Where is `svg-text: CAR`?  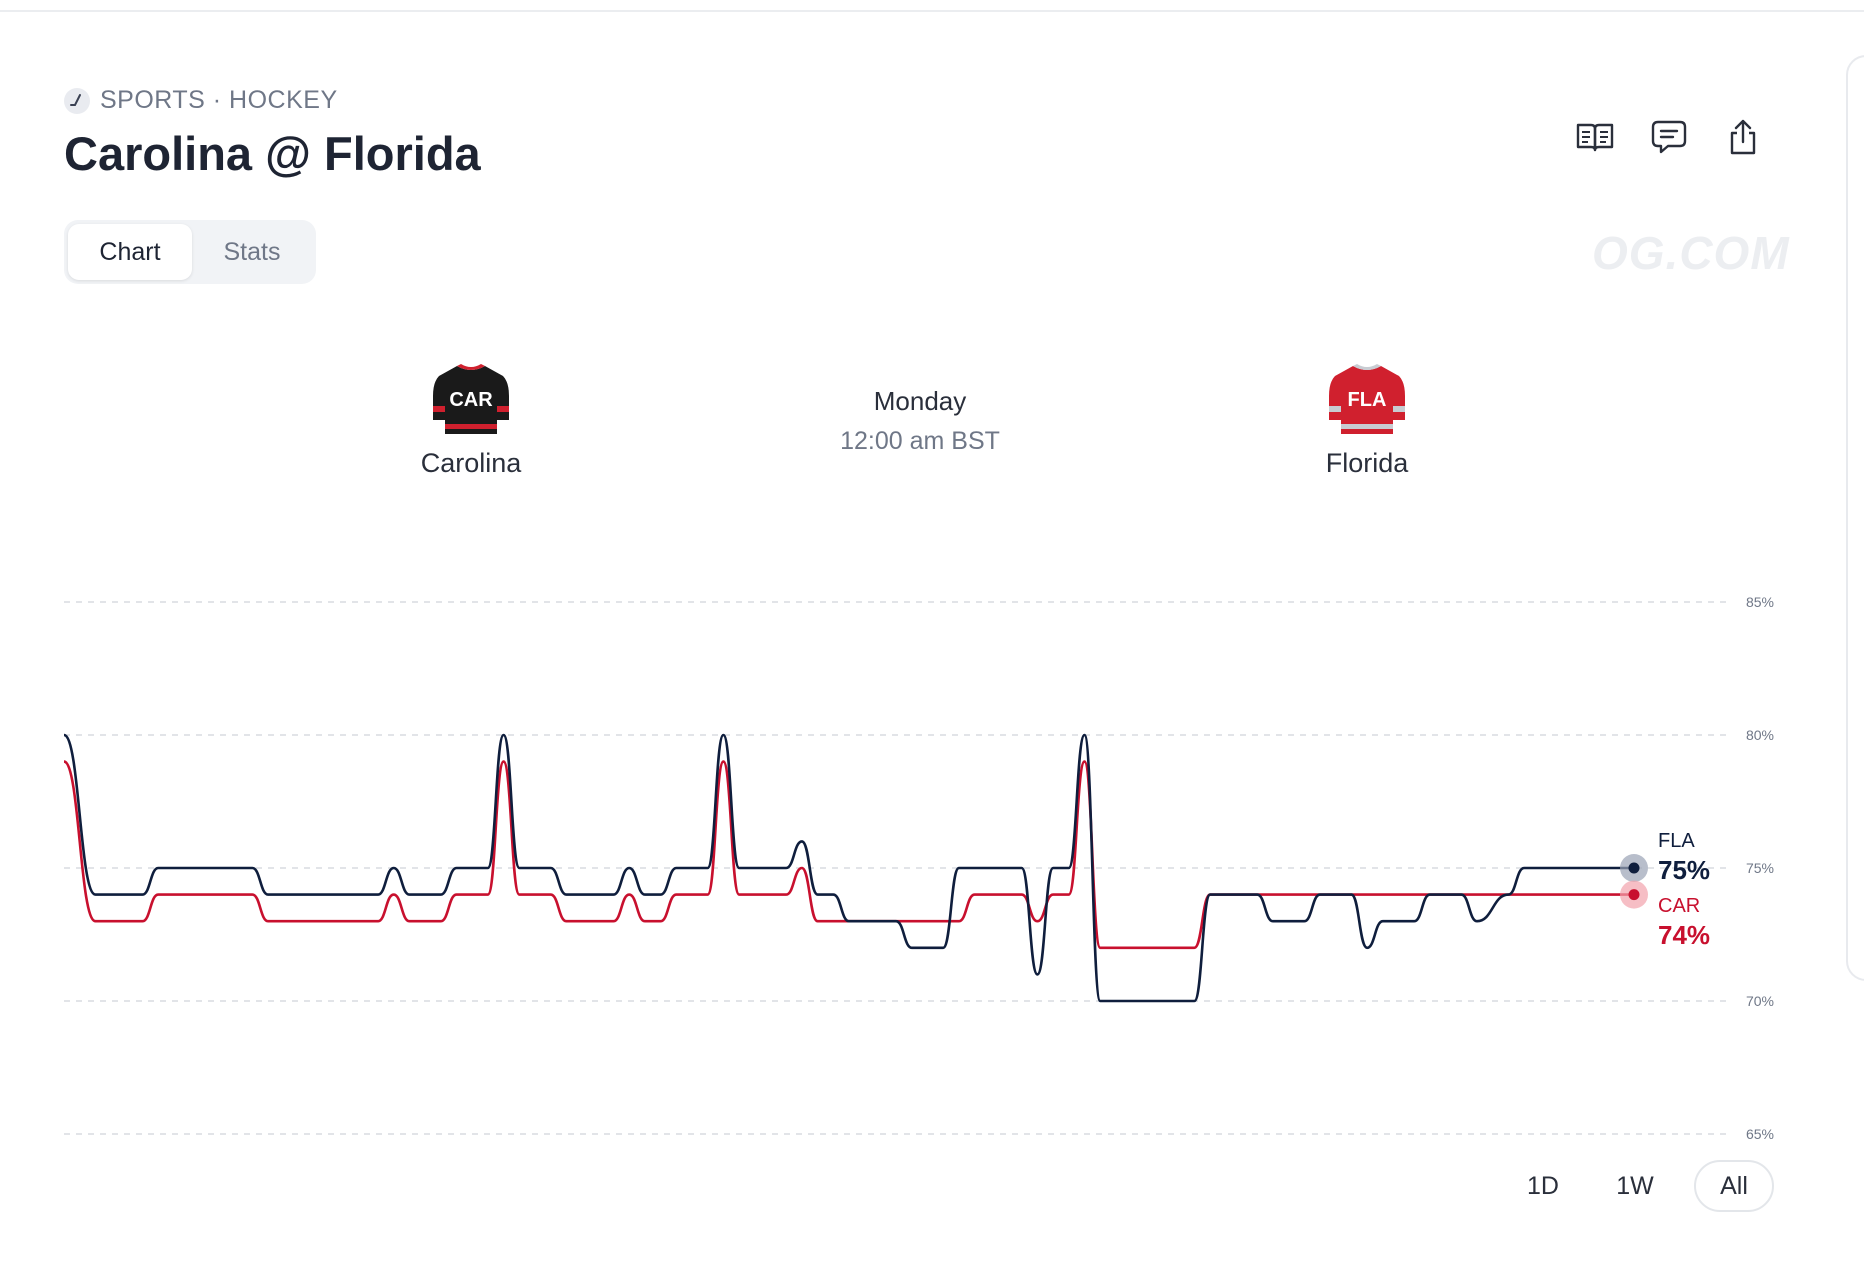 svg-text: CAR is located at coordinates (471, 400).